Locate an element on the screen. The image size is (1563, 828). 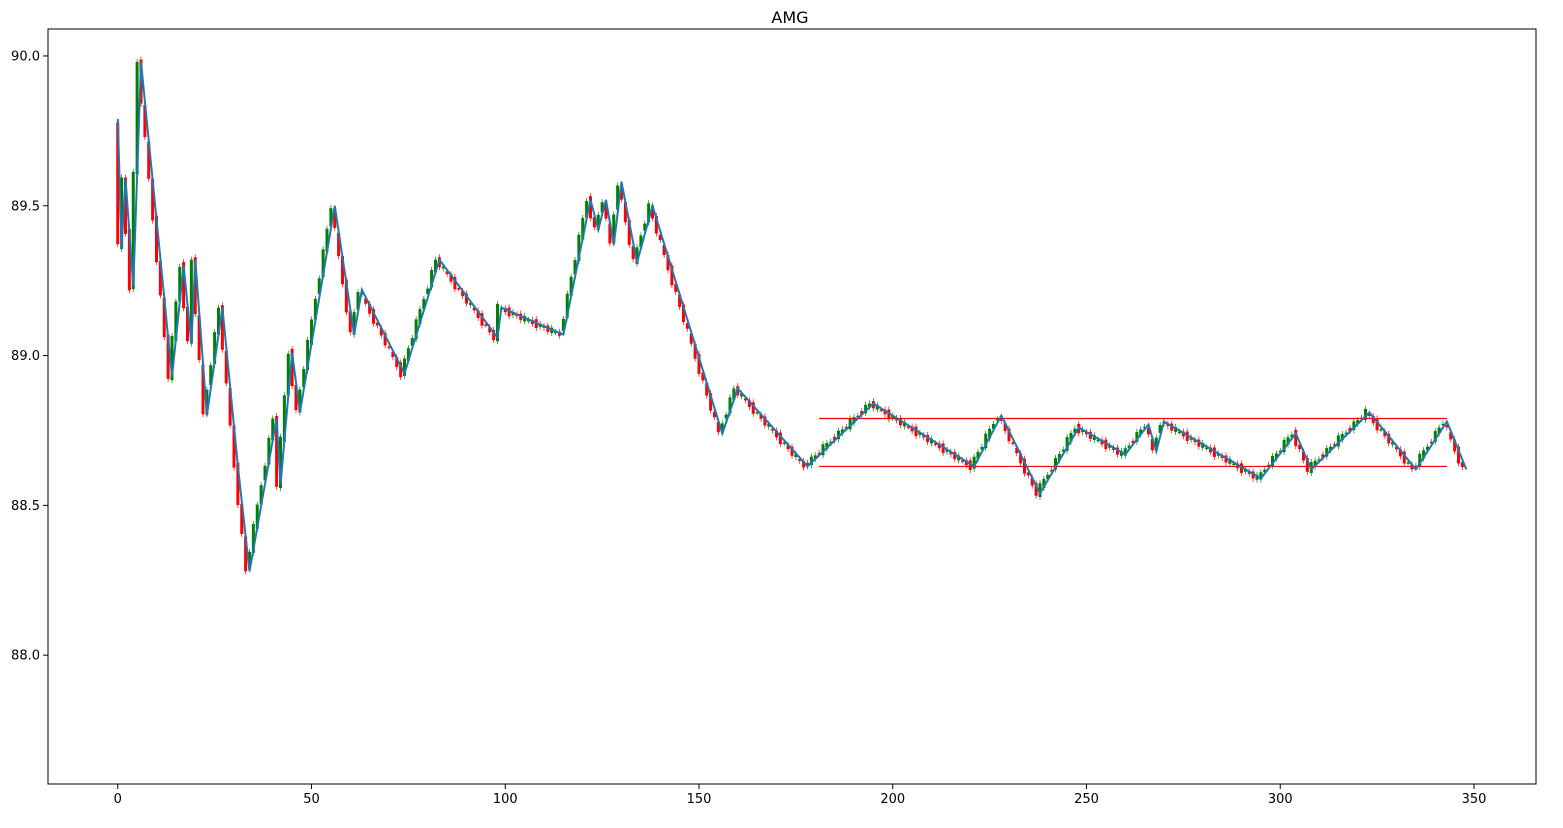
x-tick-label: 0 is located at coordinates (118, 799).